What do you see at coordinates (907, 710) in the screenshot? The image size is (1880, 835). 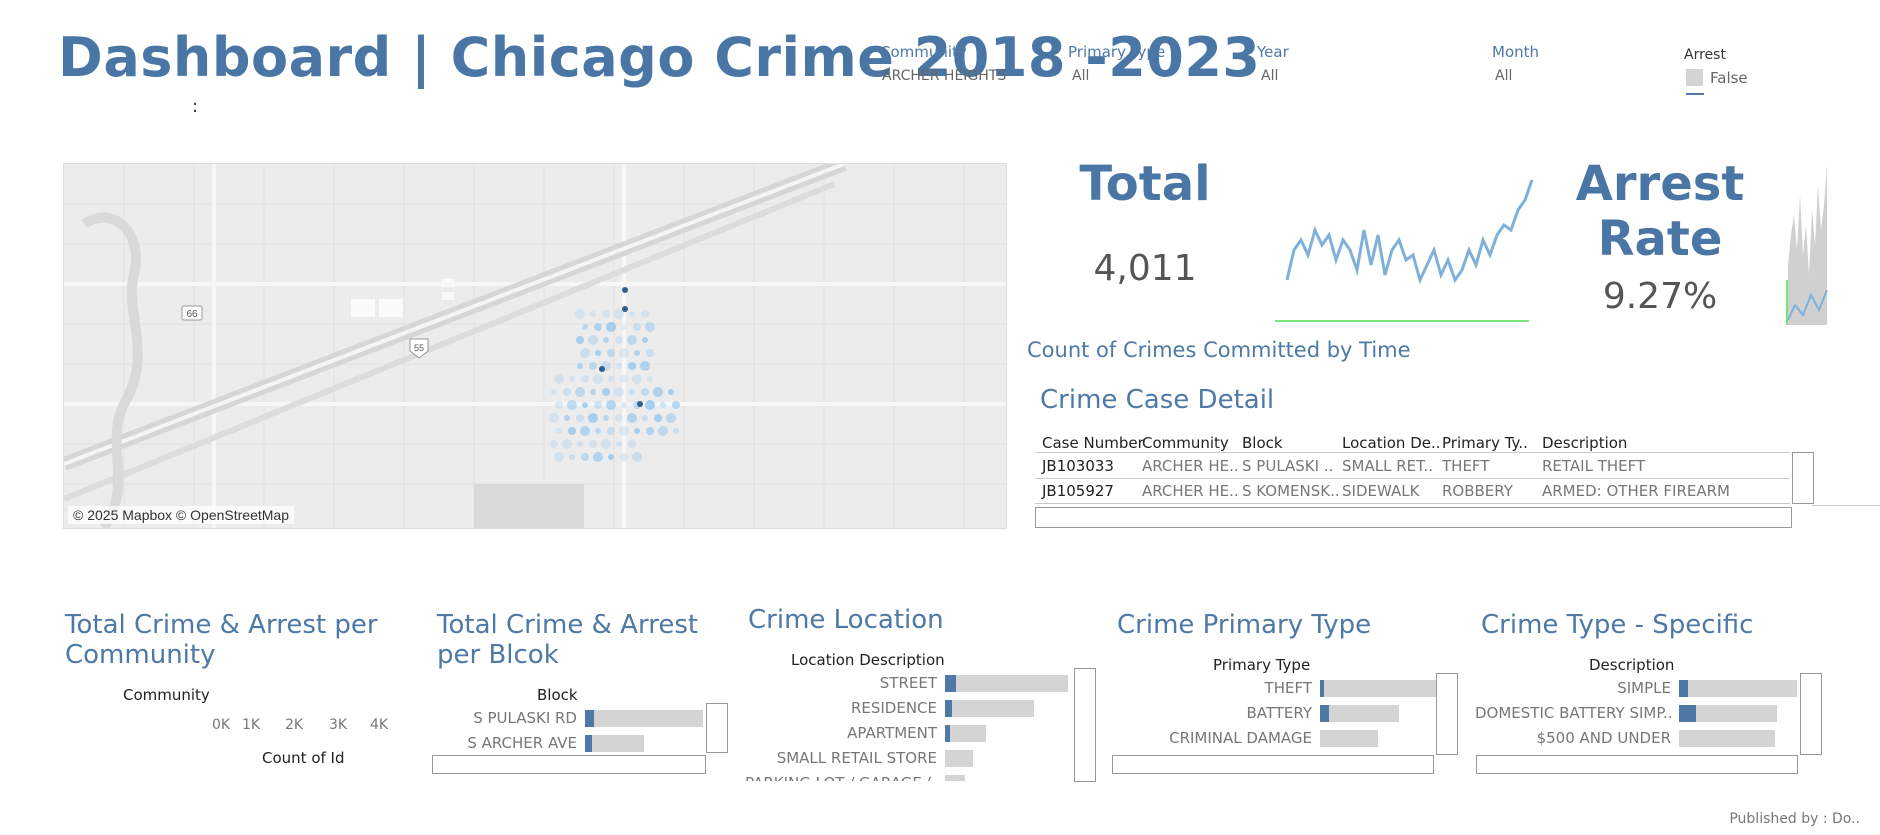 I see `bar-row: RESIDENCE` at bounding box center [907, 710].